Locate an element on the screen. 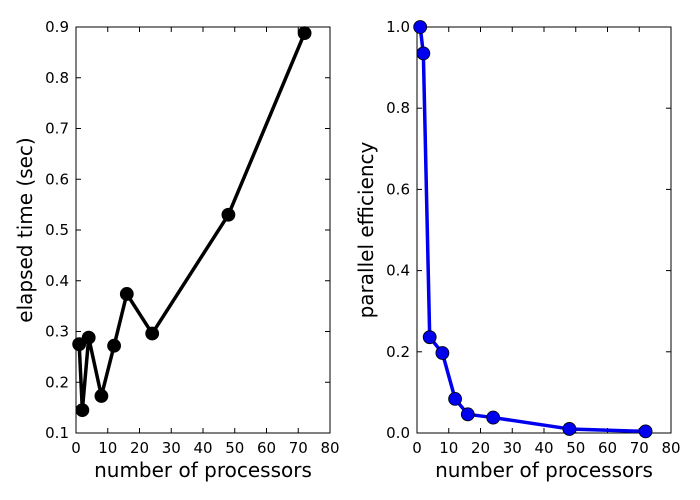 This screenshot has width=700, height=500. y-tick-label: 0.3 is located at coordinates (57, 332).